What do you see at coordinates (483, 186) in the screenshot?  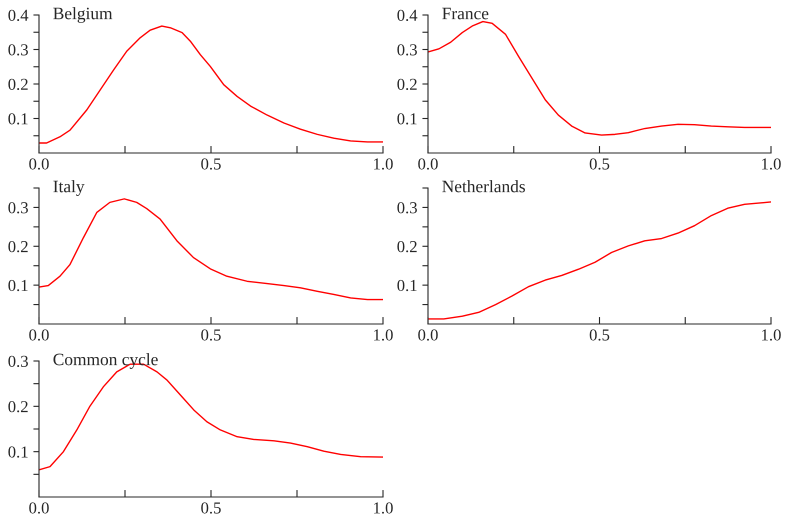 I see `chart-title: Netherlands` at bounding box center [483, 186].